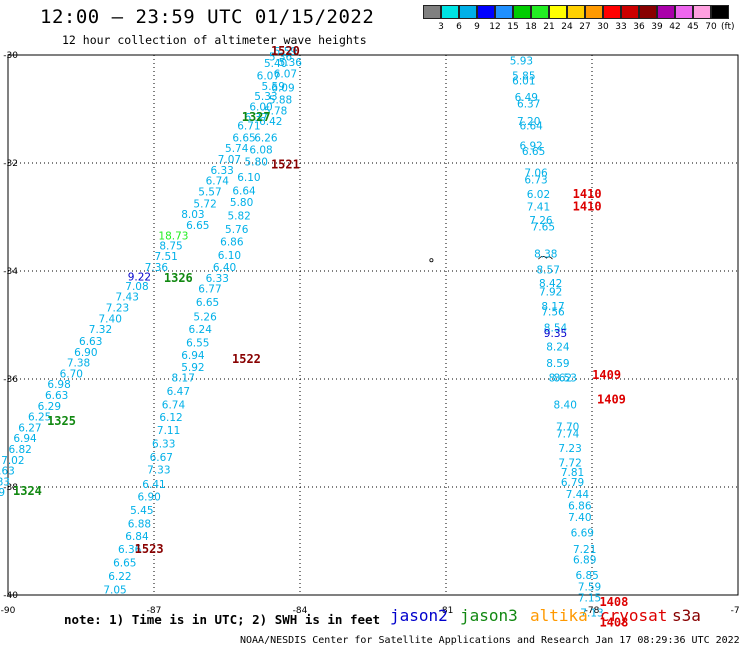 Image resolution: width=740 pixels, height=650 pixels. Describe the element at coordinates (550, 292) in the screenshot. I see `swh-label: 7.92` at that location.